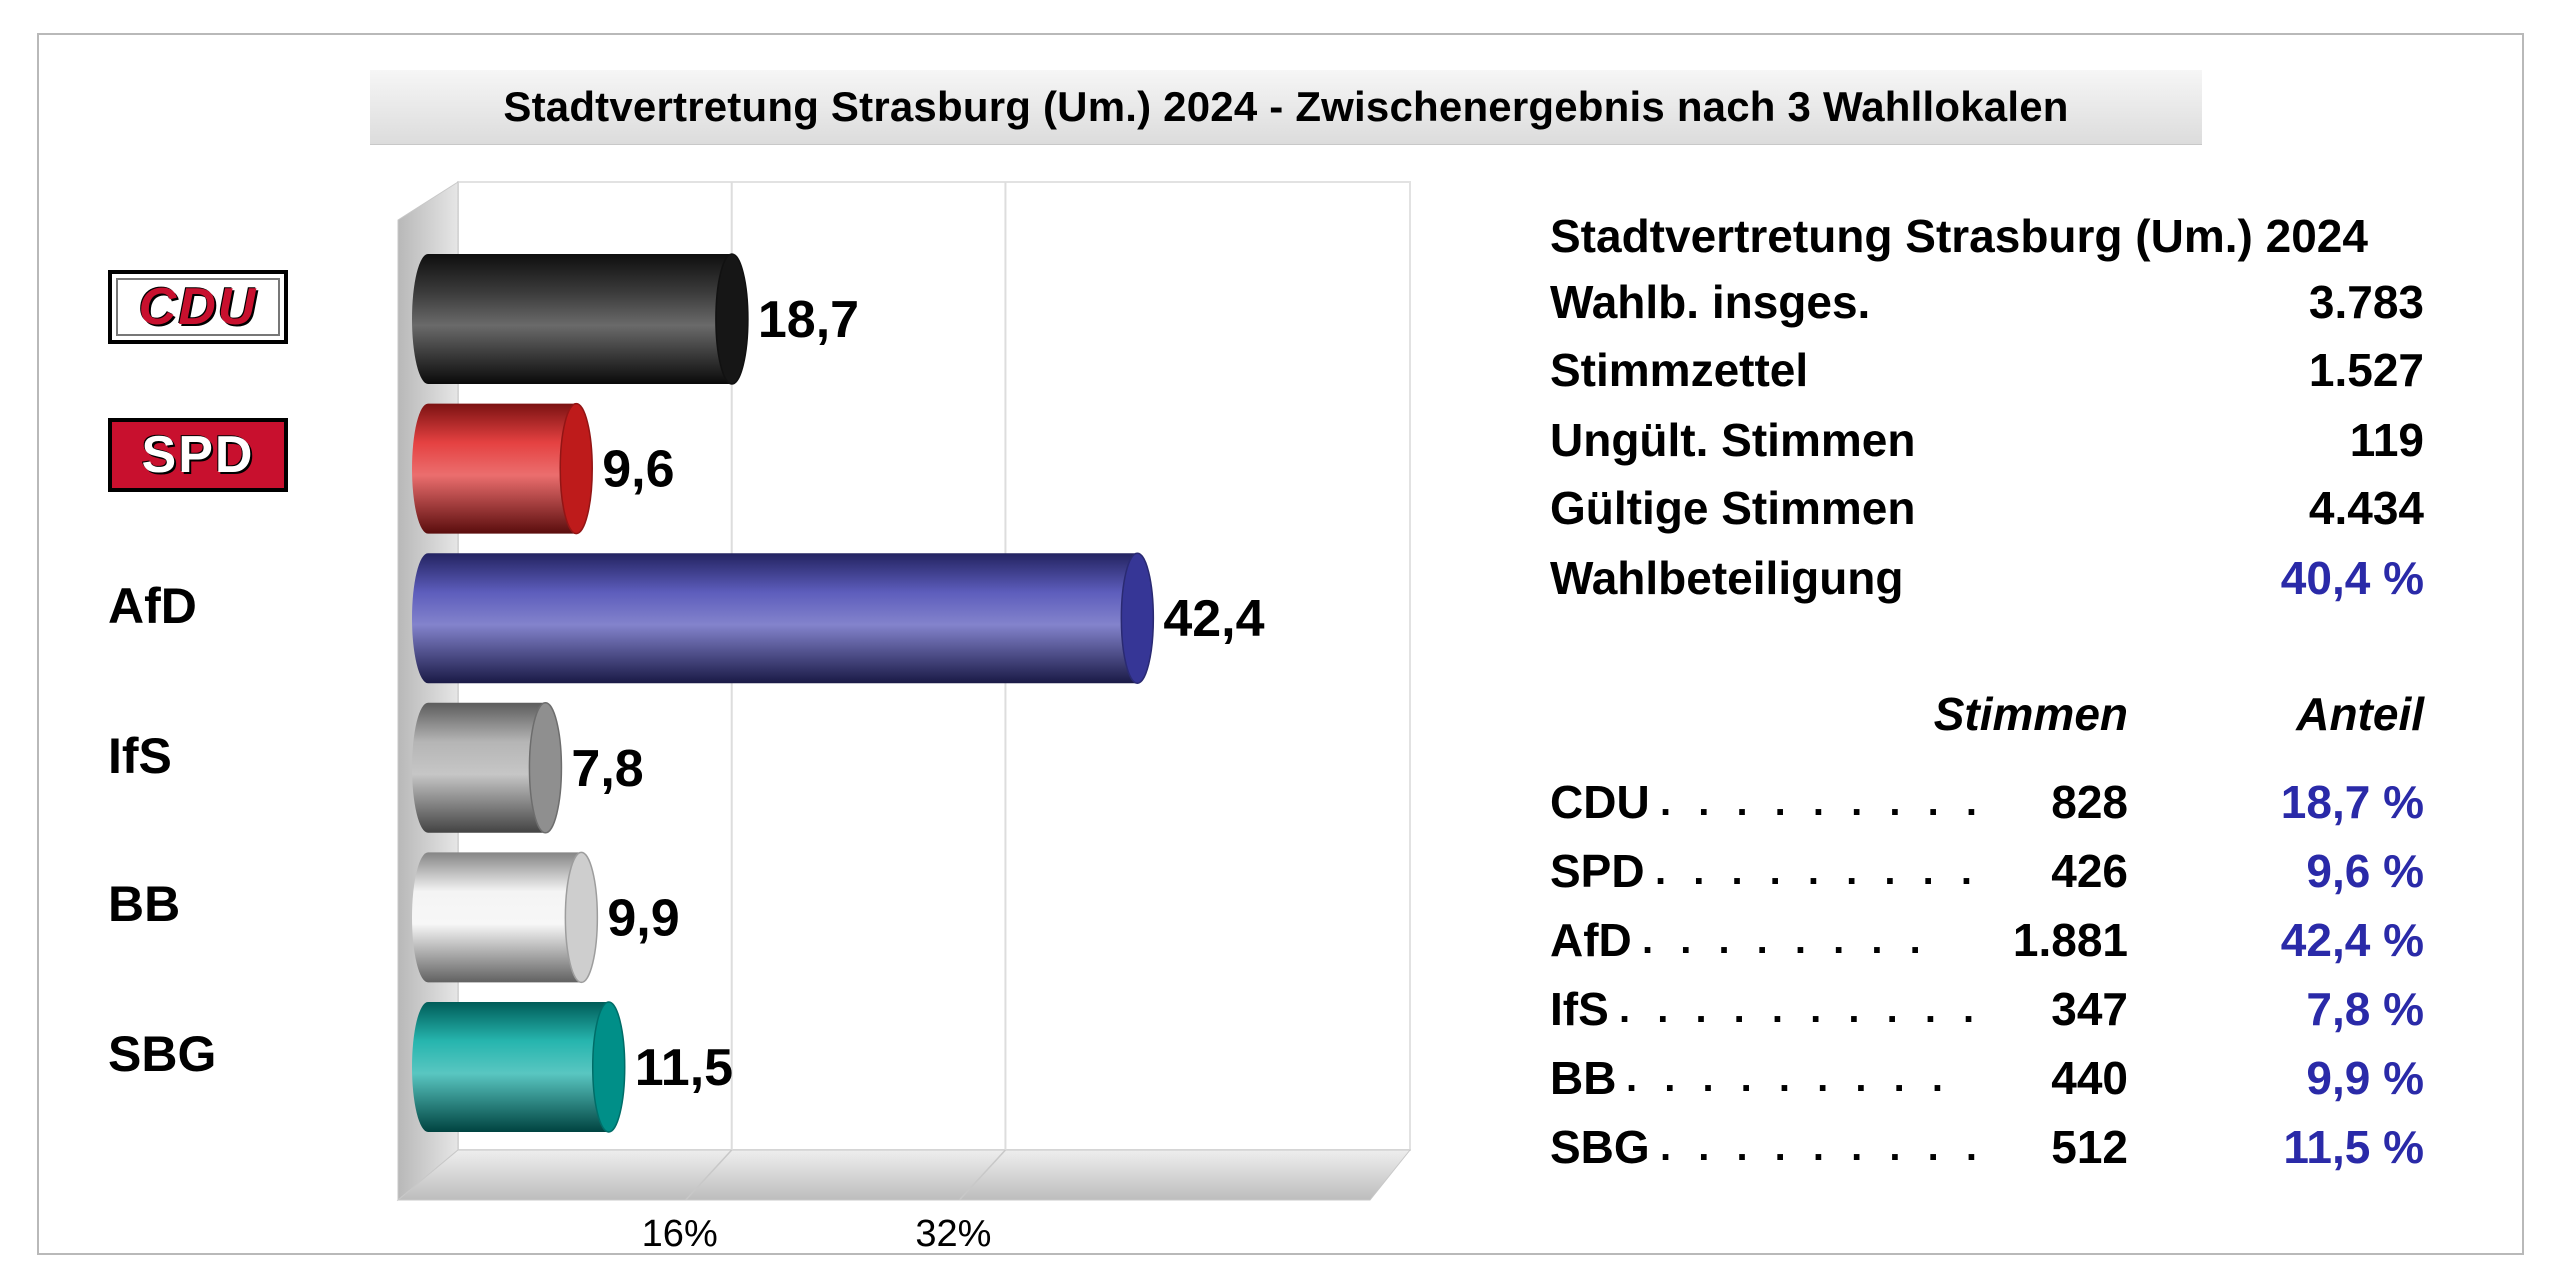  I want to click on bar-ifs, so click(487, 768).